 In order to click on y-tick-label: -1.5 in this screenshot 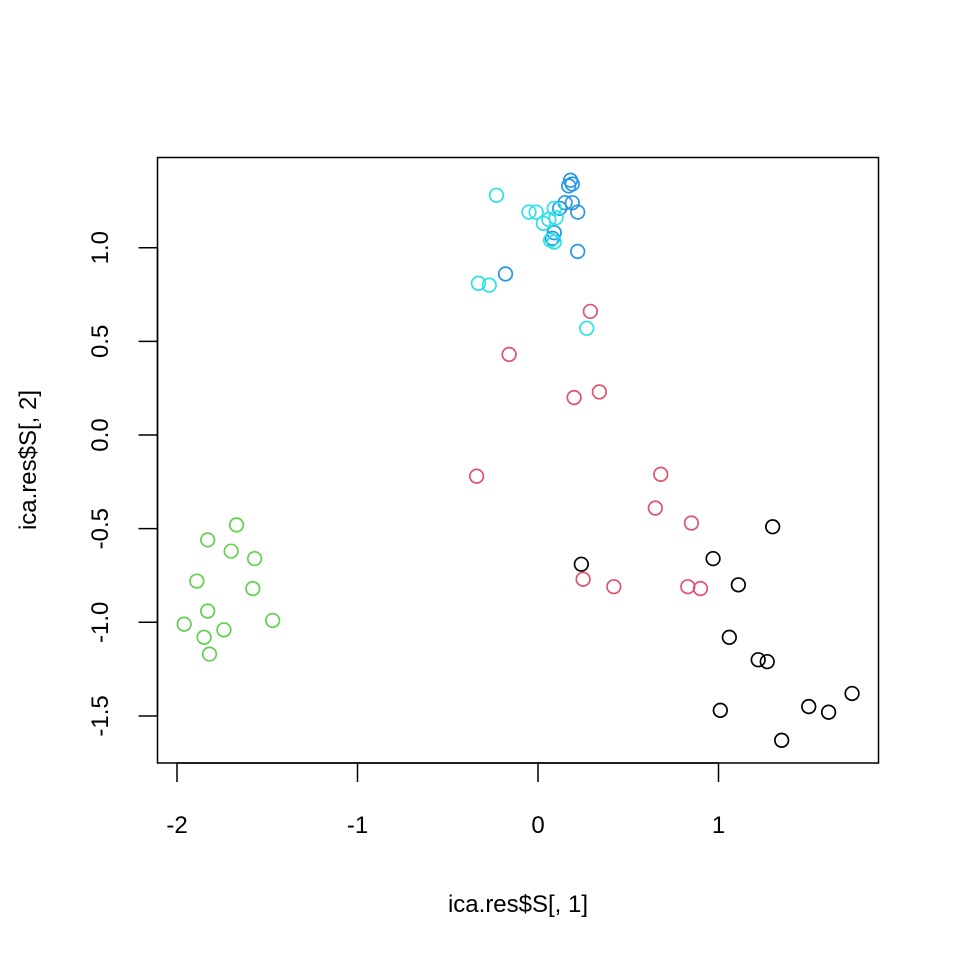, I will do `click(100, 715)`.